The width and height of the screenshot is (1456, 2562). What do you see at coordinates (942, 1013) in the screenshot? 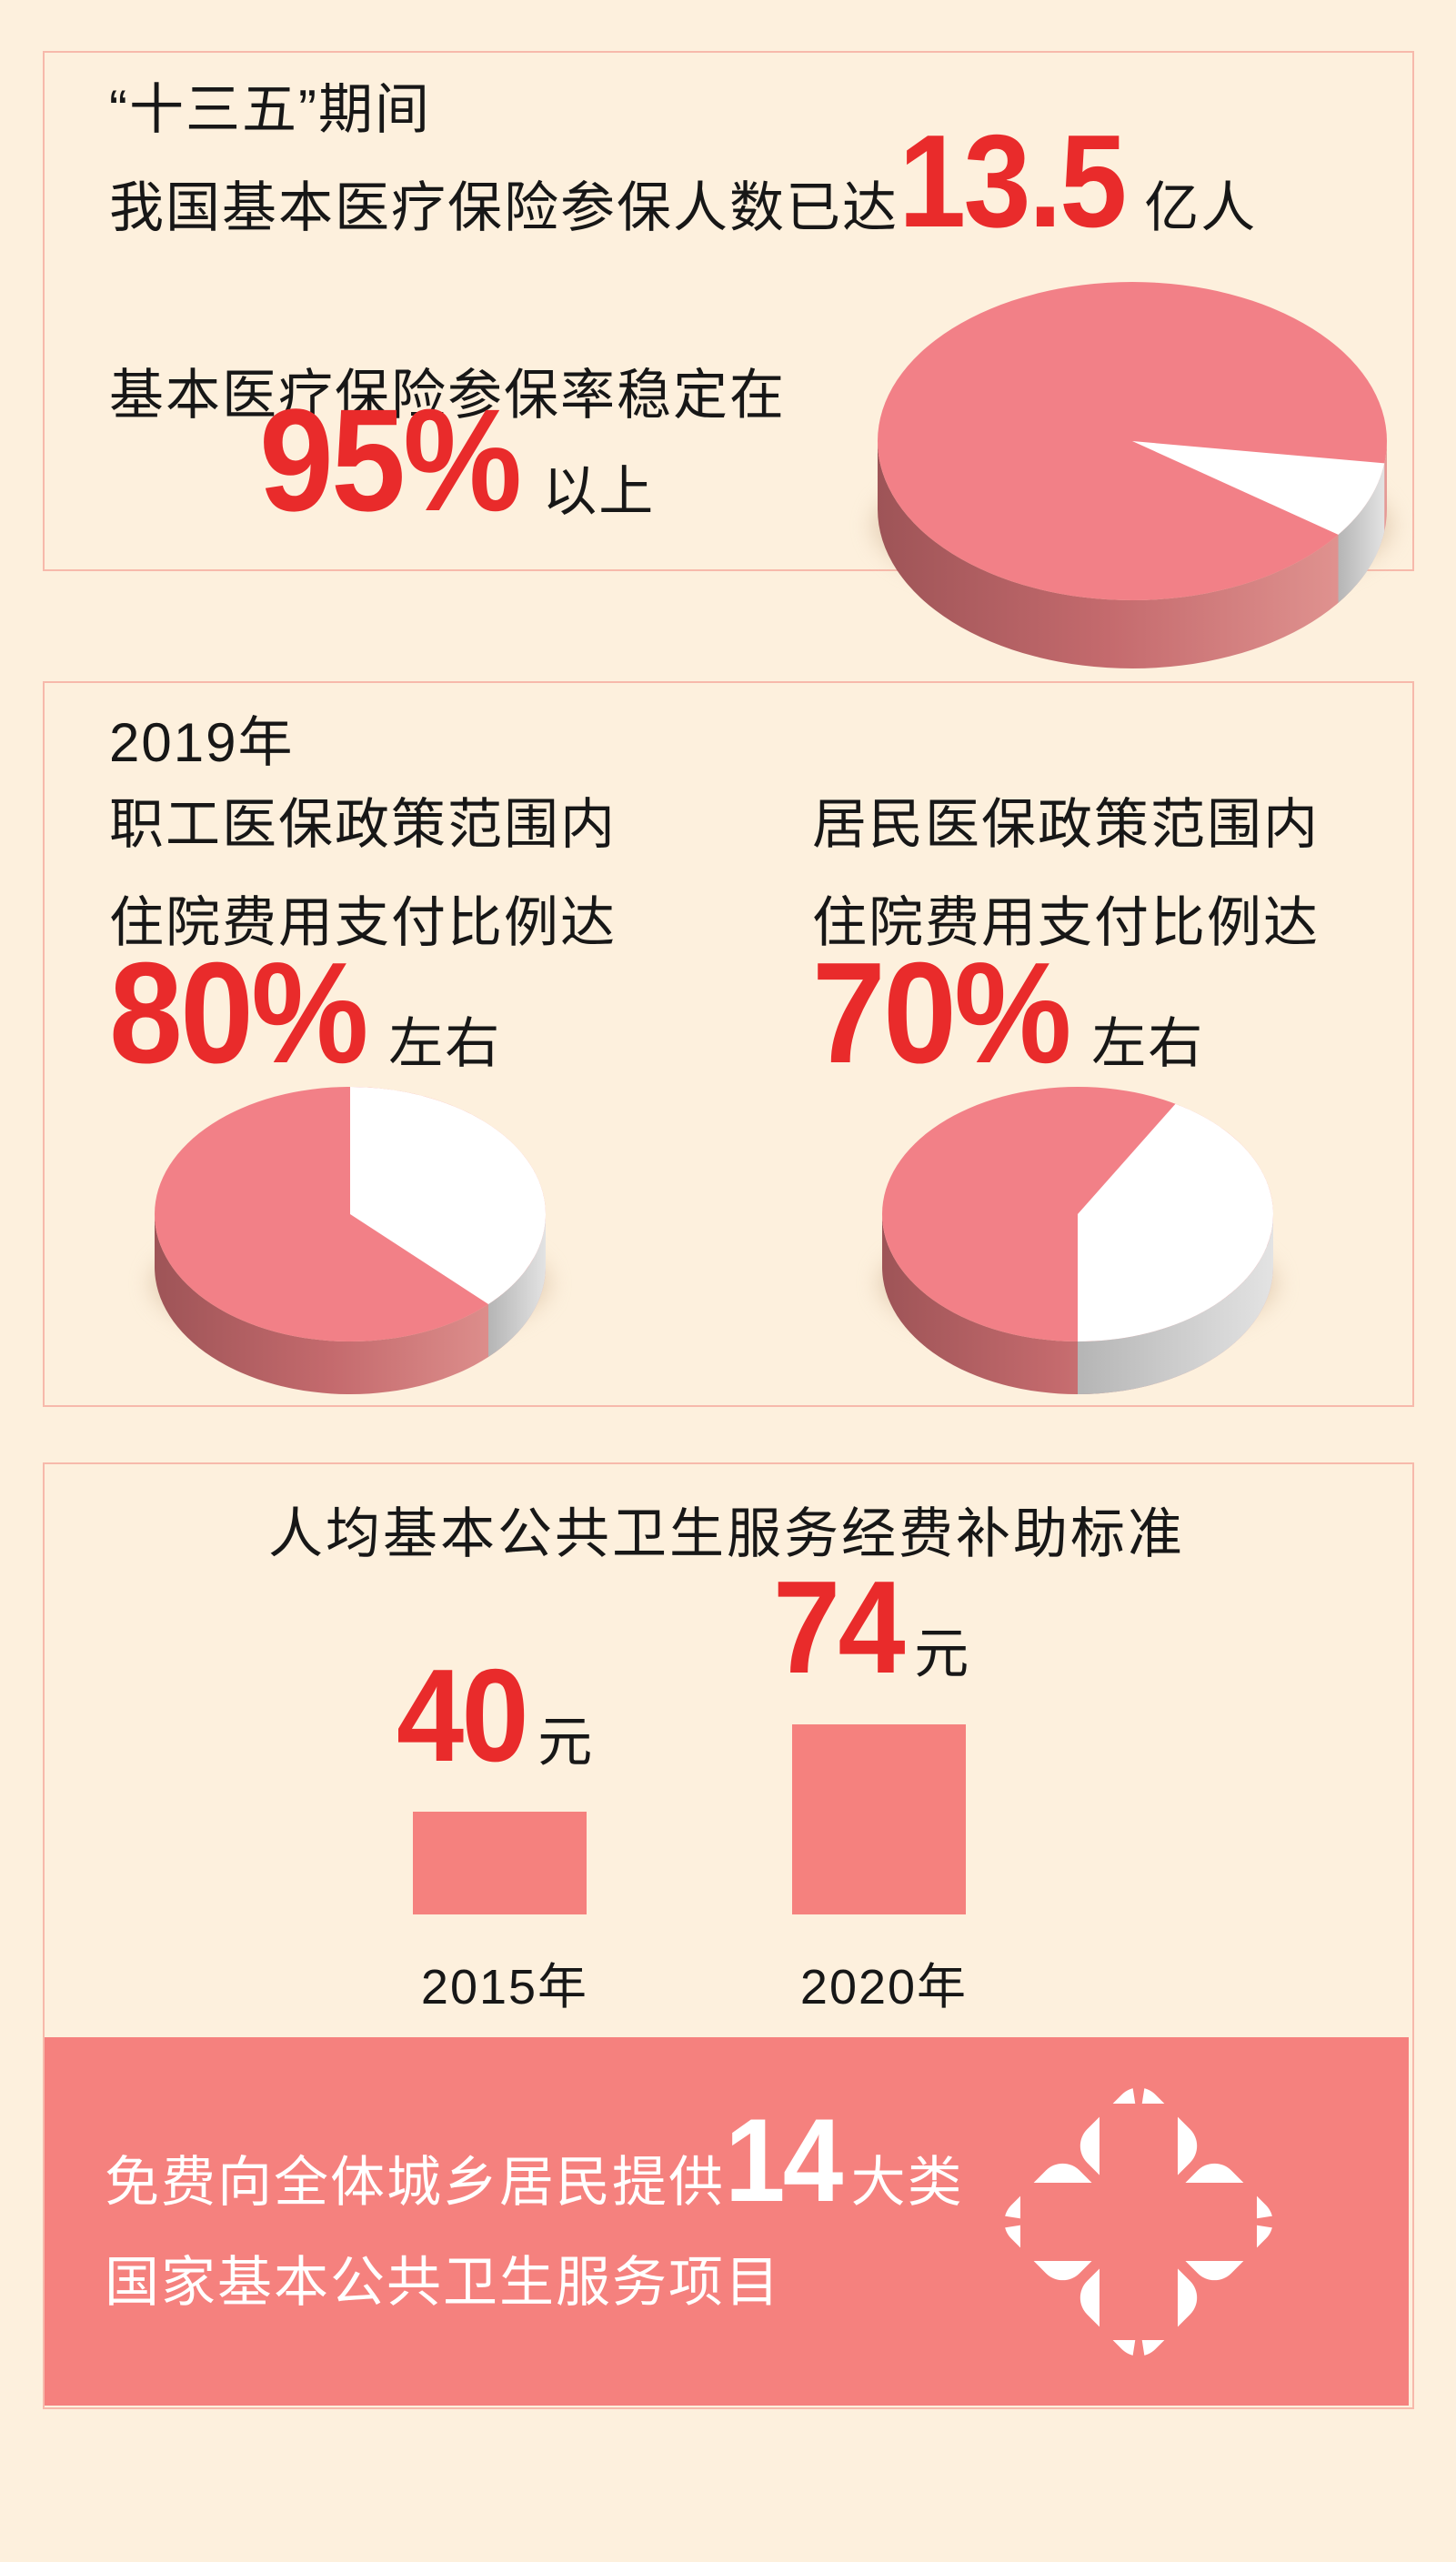
I see `stat-resident-value: 70%` at bounding box center [942, 1013].